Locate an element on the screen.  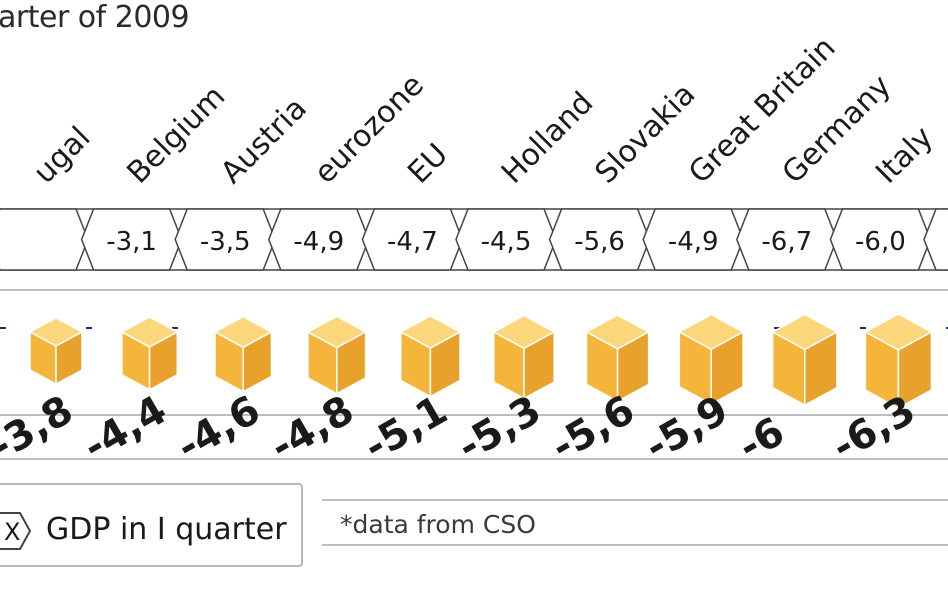
q1-value: -3,1 is located at coordinates (131, 242).